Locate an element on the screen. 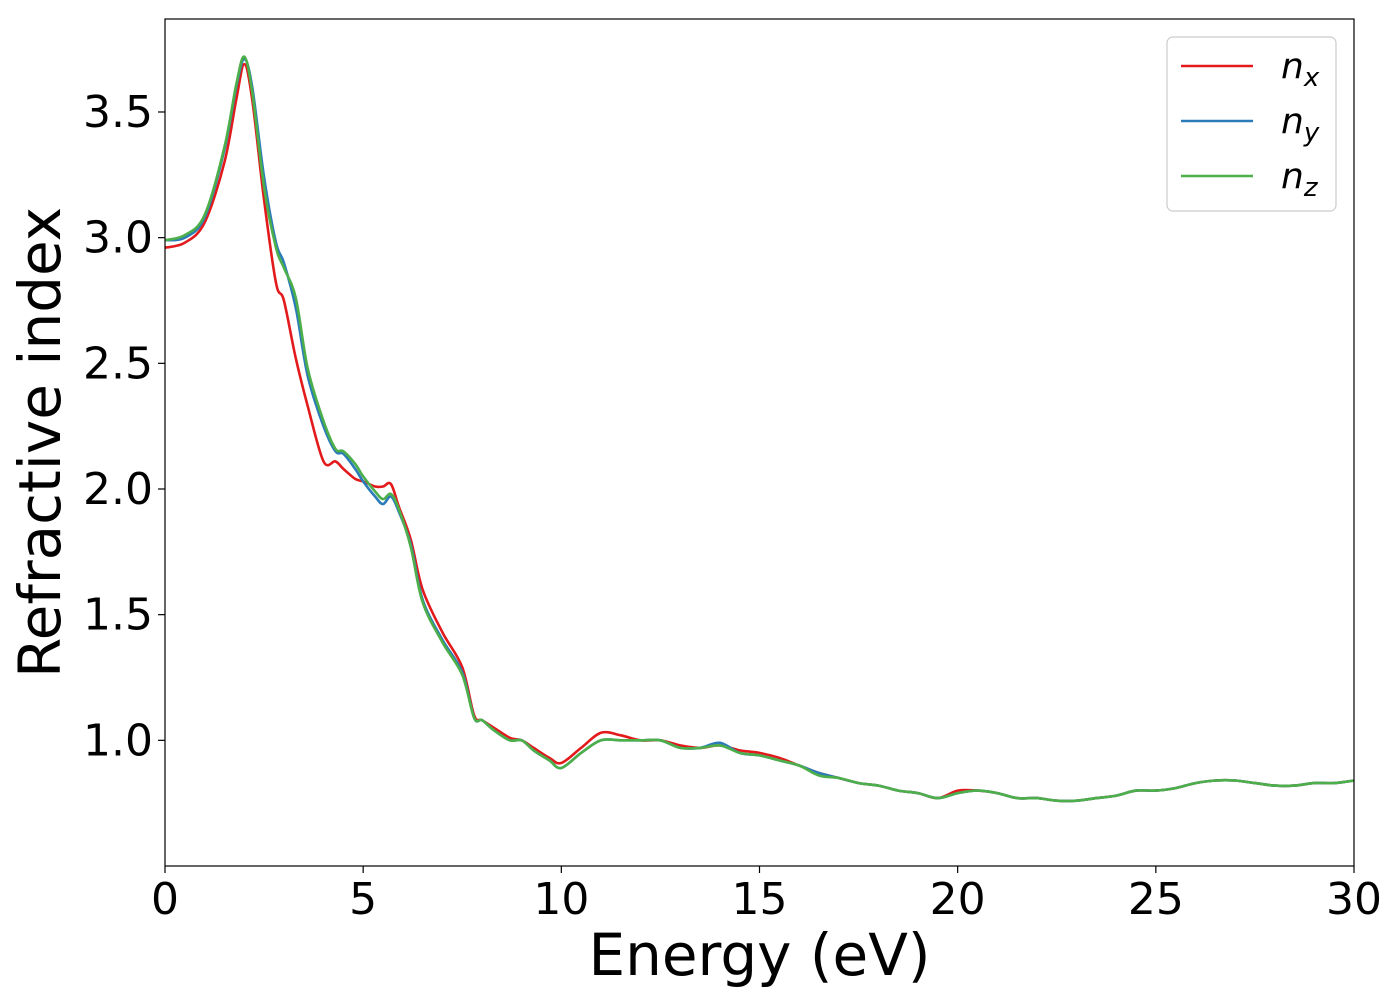  legend-label-nz: nz is located at coordinates (1300, 179).